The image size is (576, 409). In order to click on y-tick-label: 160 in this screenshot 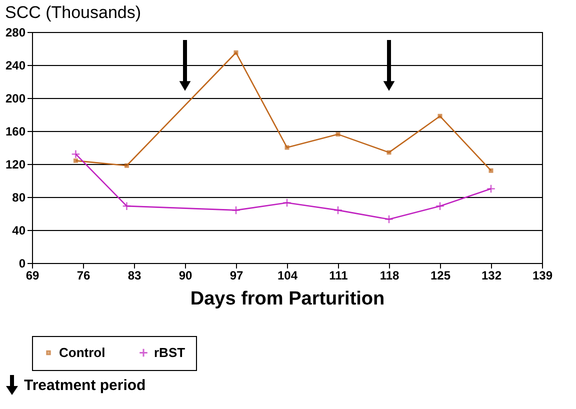, I will do `click(15, 131)`.